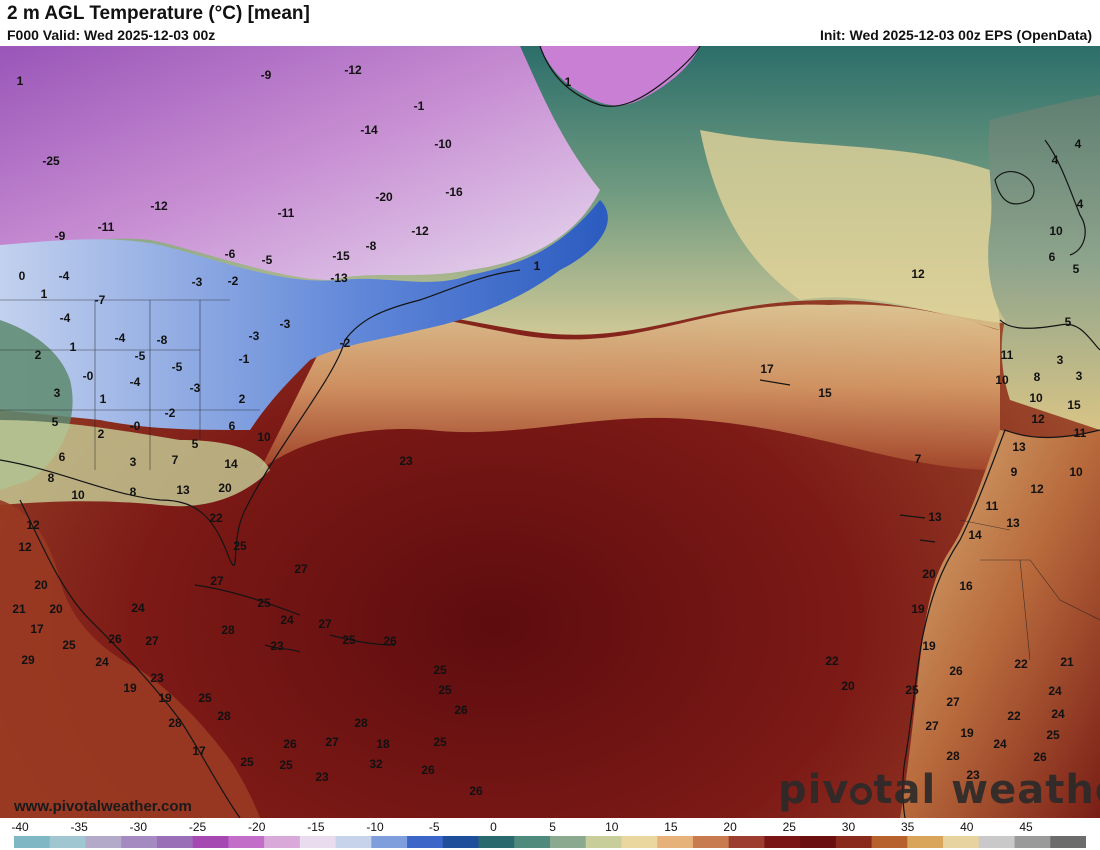 This screenshot has width=1100, height=850. Describe the element at coordinates (434, 827) in the screenshot. I see `color-legend-label: -5` at that location.